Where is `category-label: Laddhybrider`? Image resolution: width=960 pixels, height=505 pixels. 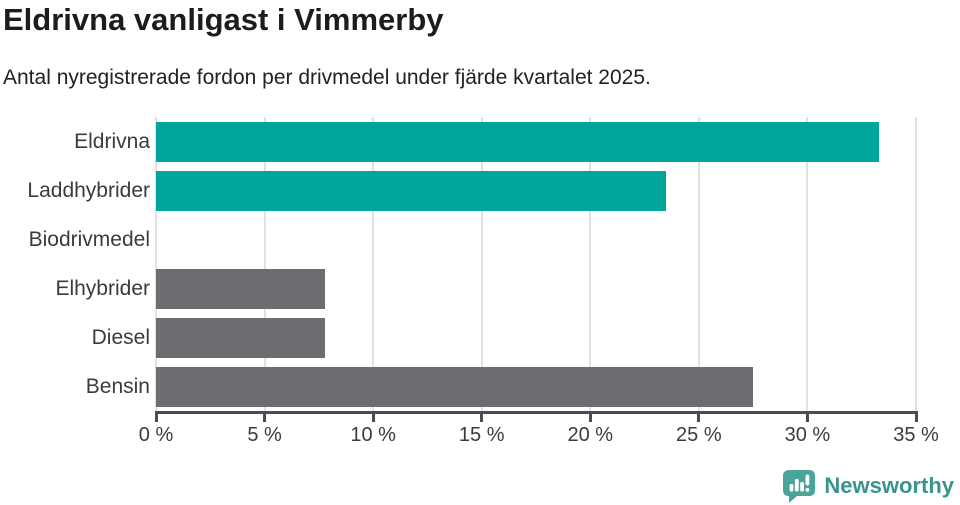
category-label: Laddhybrider is located at coordinates (88, 190).